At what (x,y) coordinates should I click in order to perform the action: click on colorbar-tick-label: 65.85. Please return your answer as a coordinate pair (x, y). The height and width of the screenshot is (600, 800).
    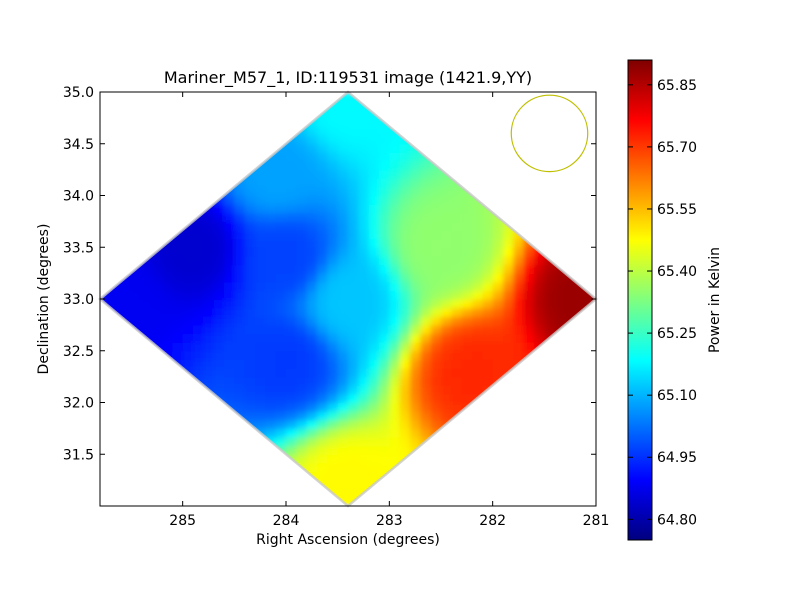
    Looking at the image, I should click on (677, 86).